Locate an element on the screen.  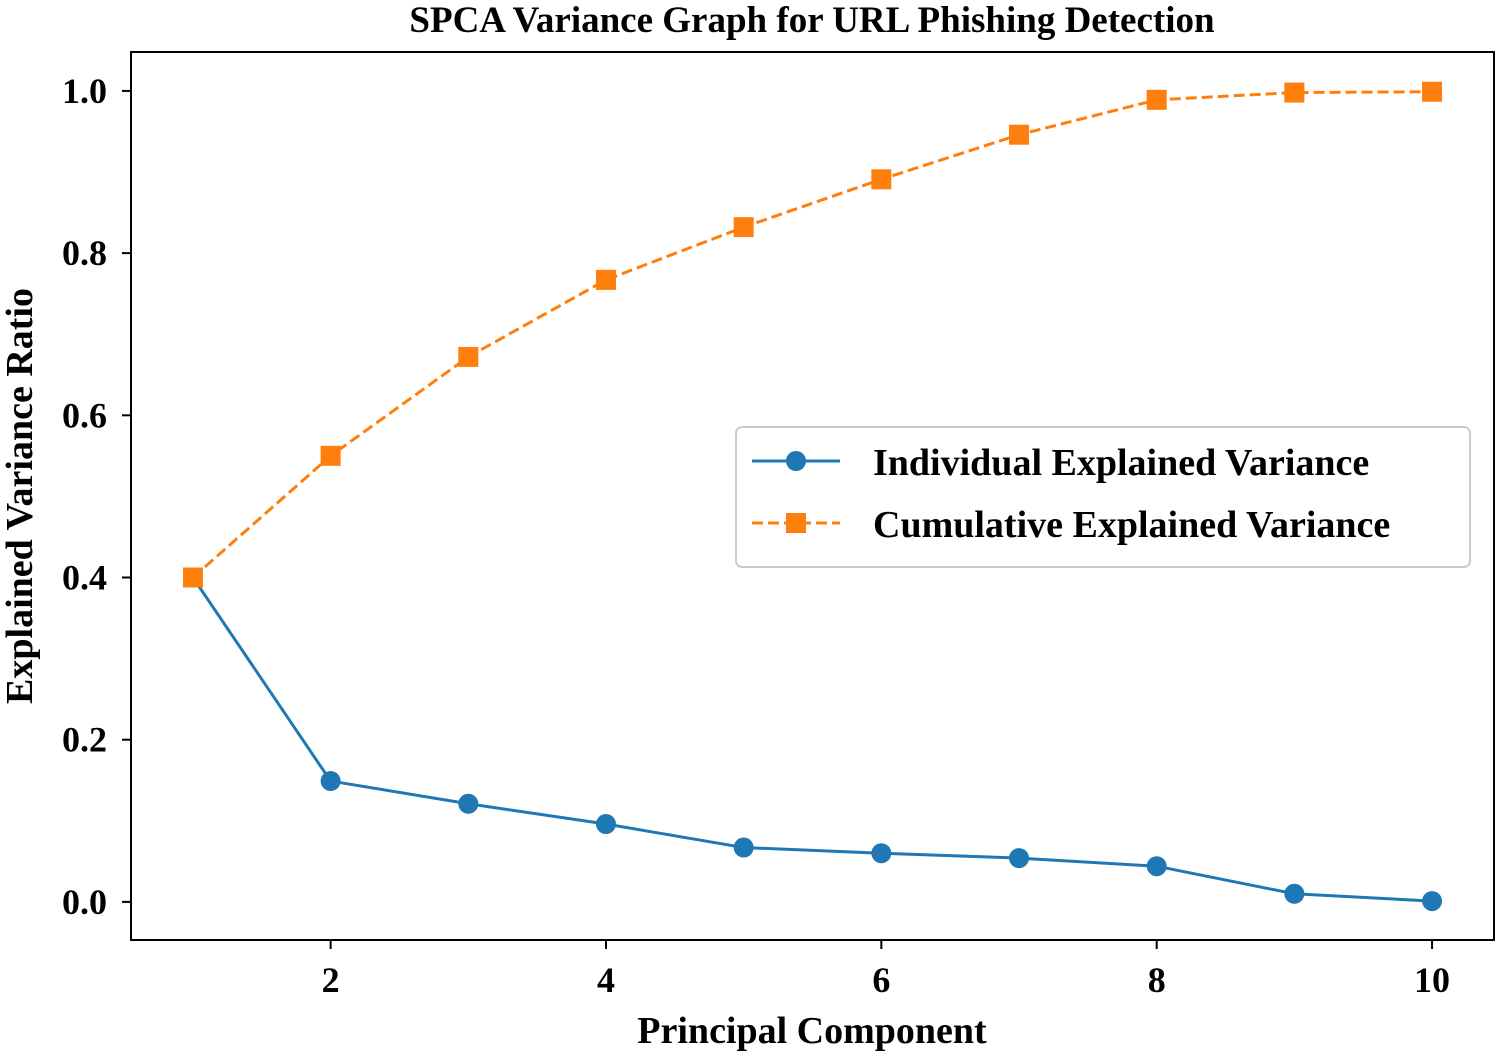
x-axis-label: Principal Component is located at coordinates (812, 1031).